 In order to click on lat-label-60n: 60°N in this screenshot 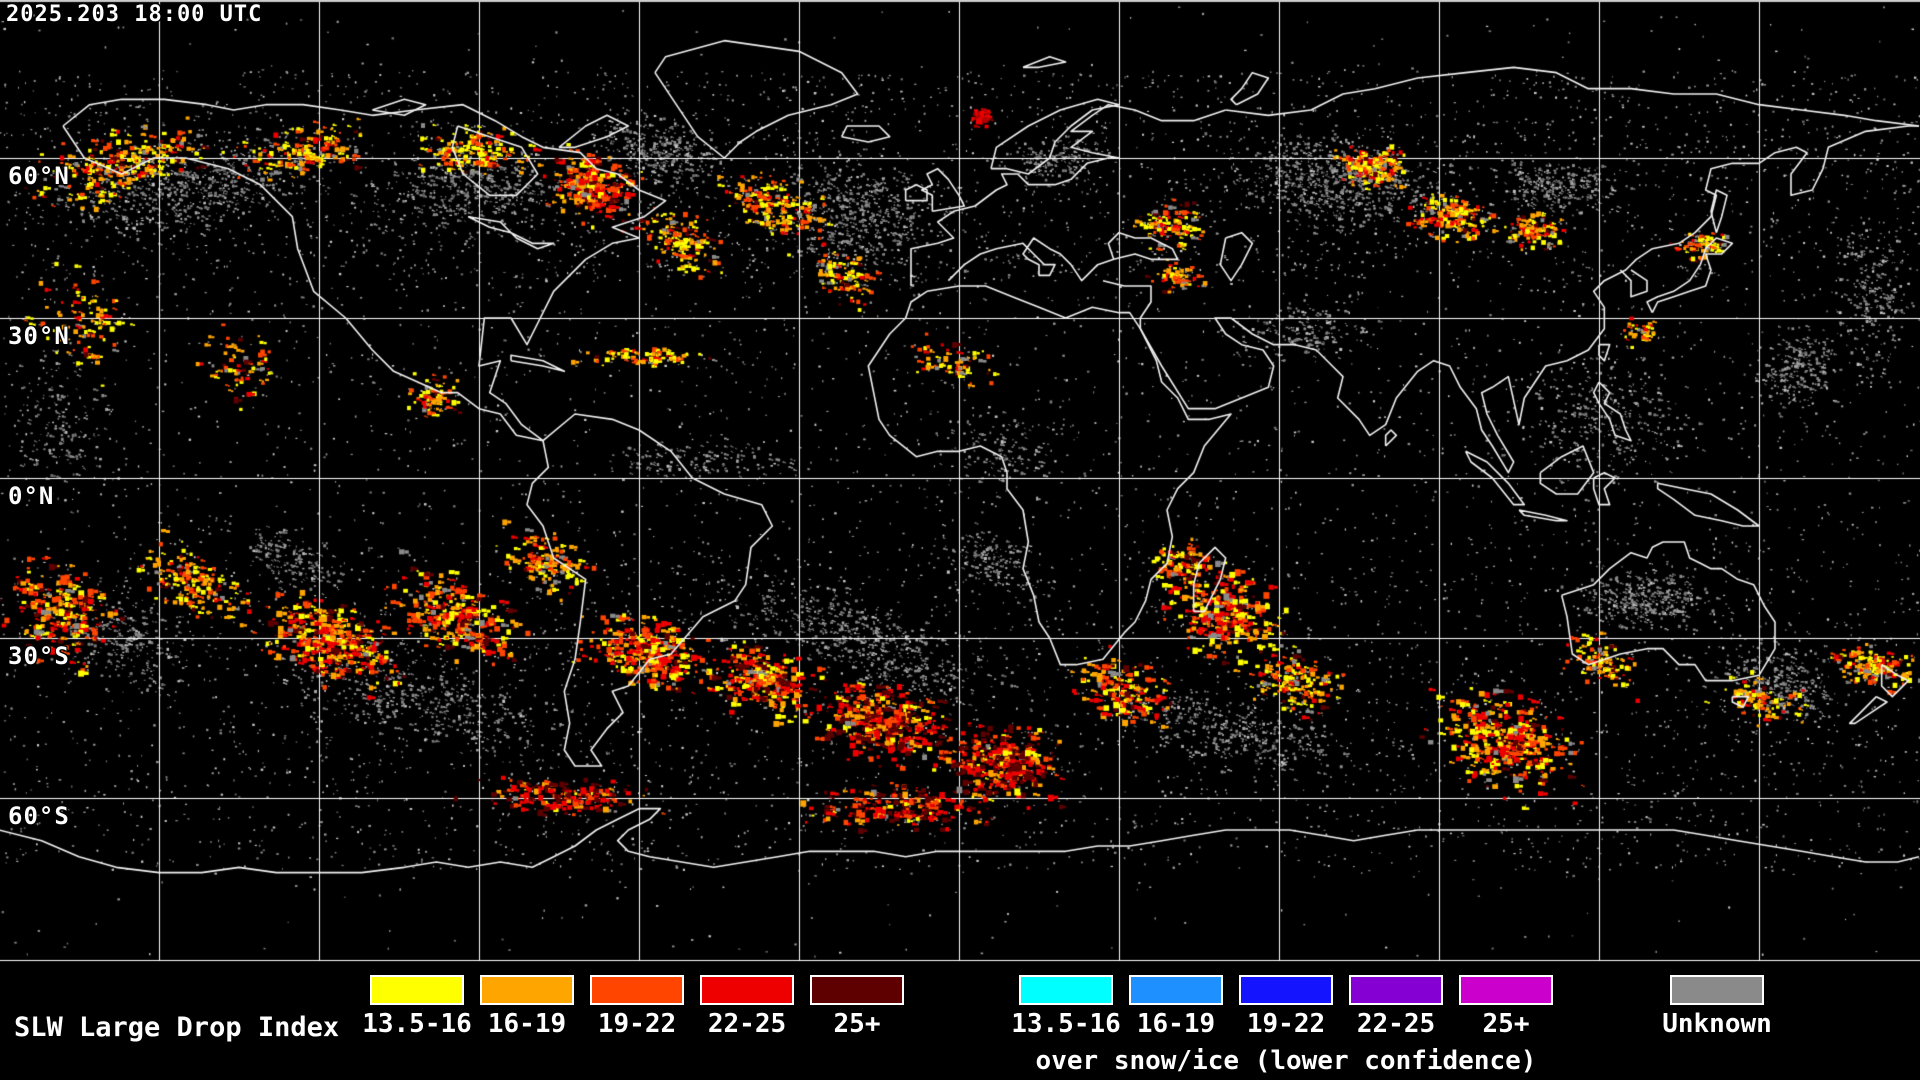, I will do `click(39, 176)`.